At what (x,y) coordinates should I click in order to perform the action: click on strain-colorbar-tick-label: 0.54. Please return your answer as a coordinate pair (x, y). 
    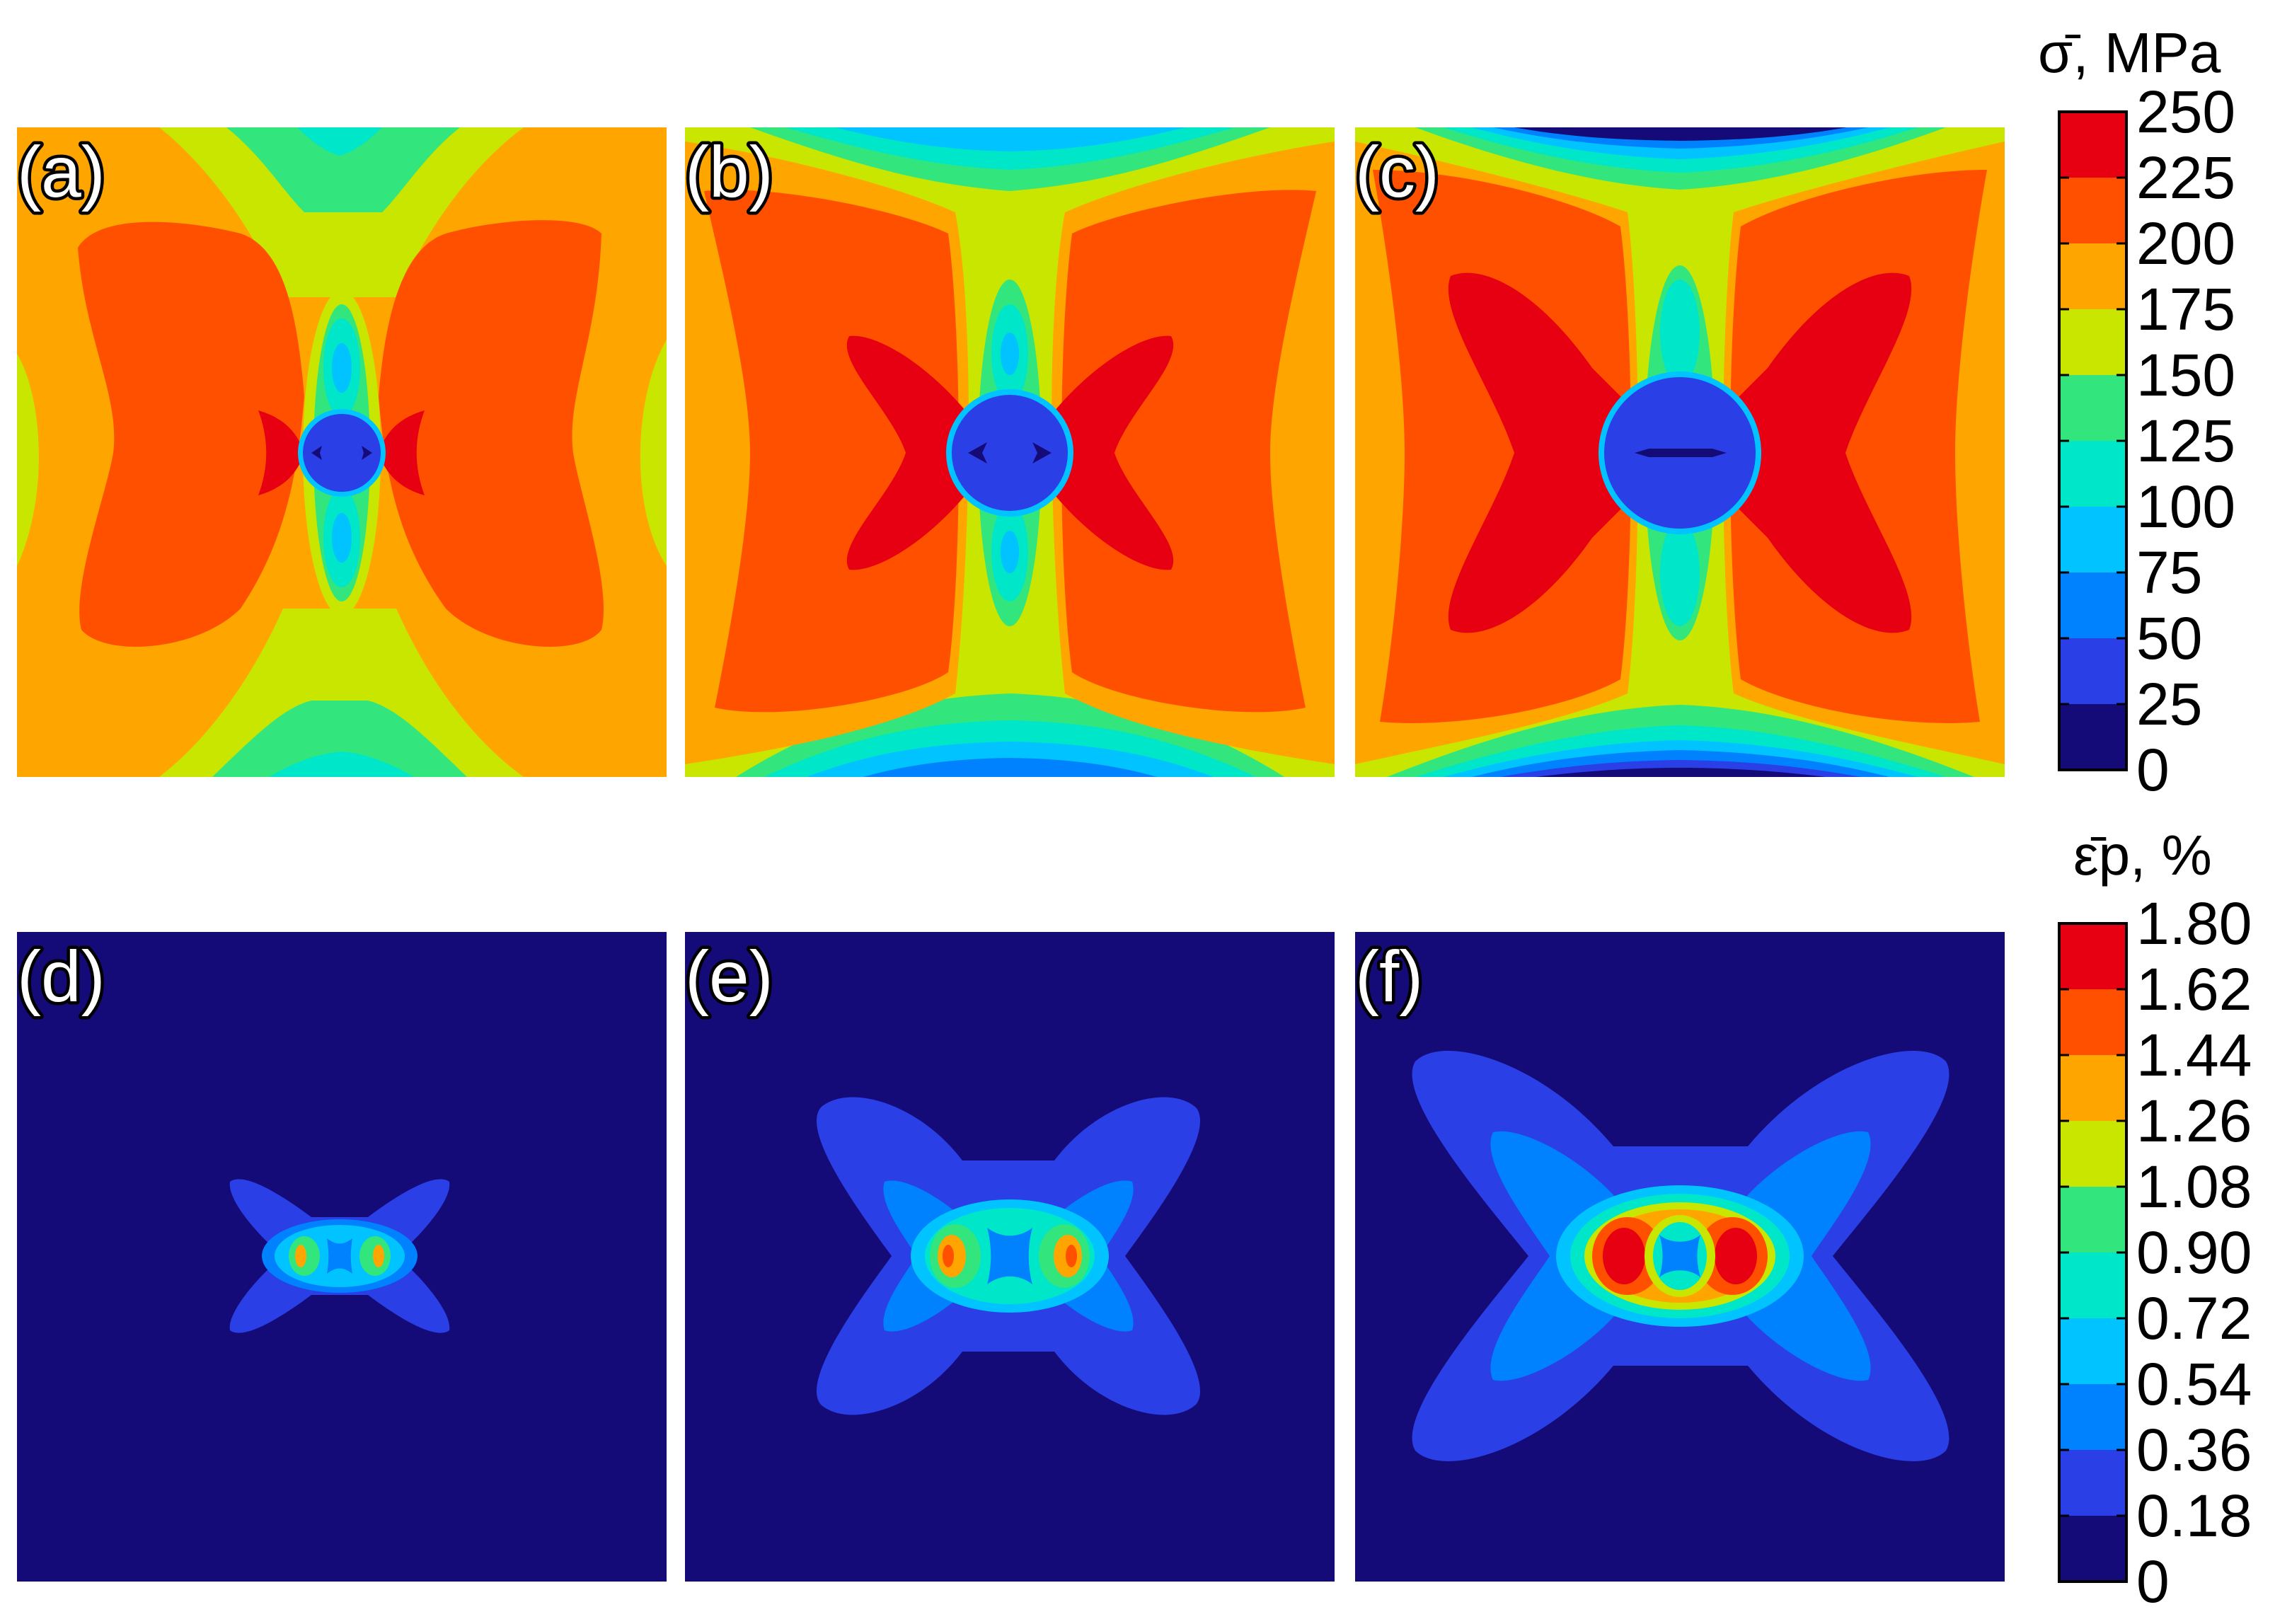
    Looking at the image, I should click on (2194, 1384).